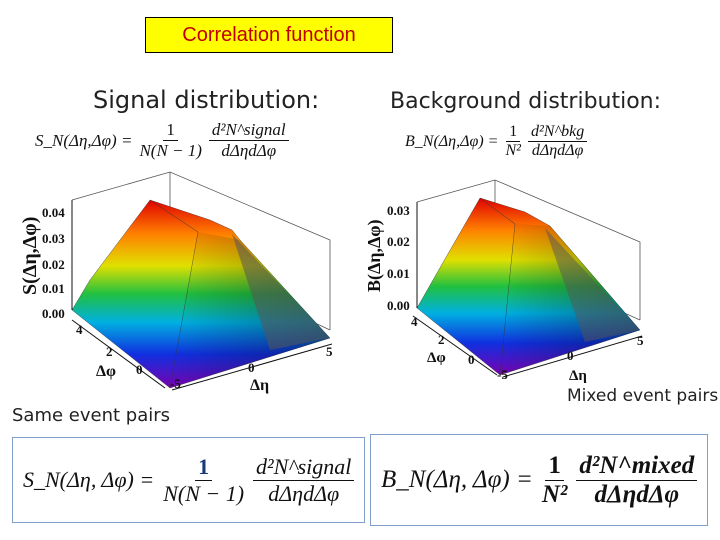 The image size is (720, 540). What do you see at coordinates (53, 212) in the screenshot?
I see `signal-z-tick-0: 0.04` at bounding box center [53, 212].